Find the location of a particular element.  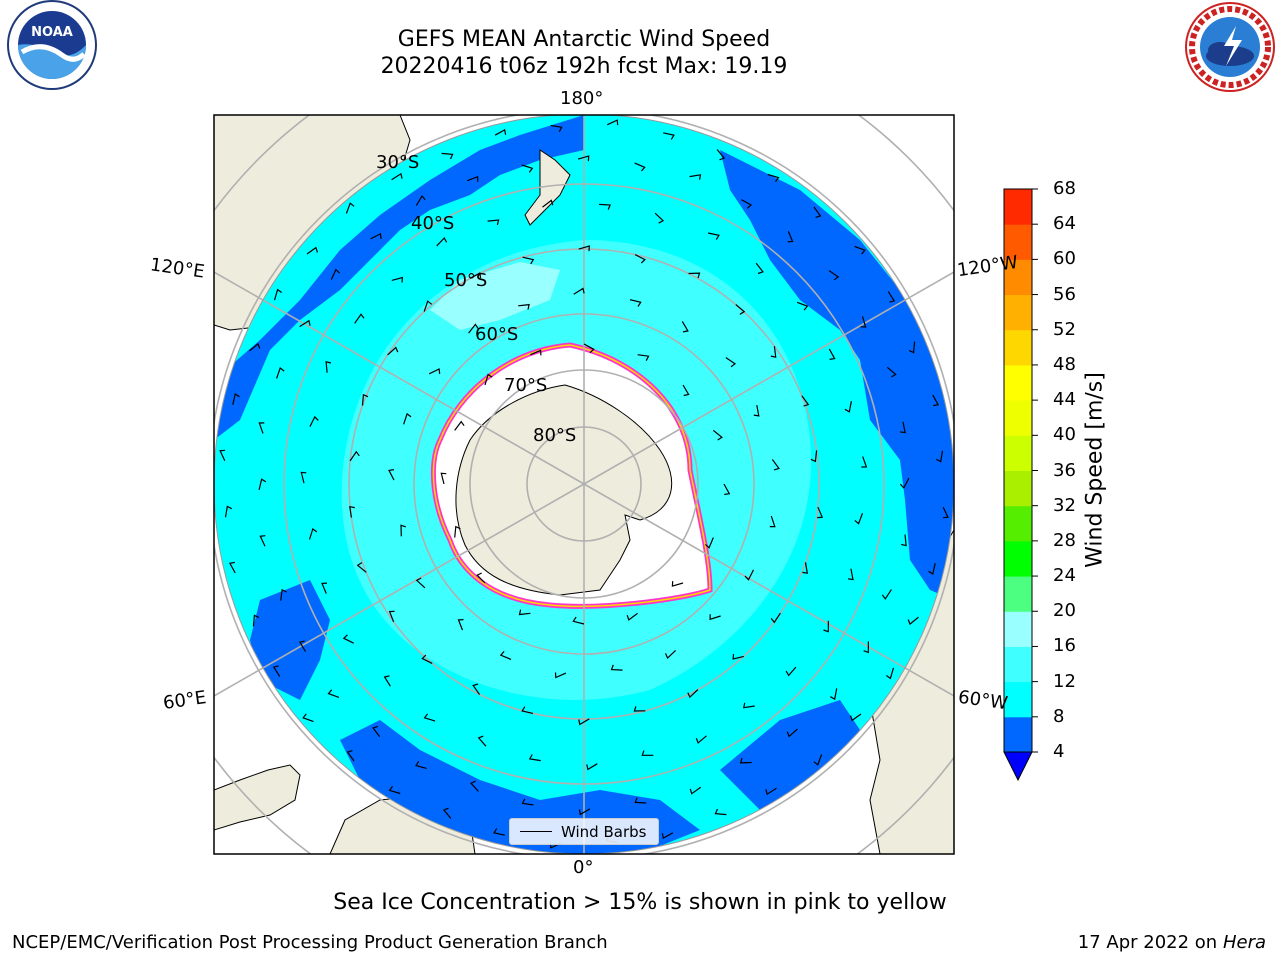

footer-date-text: 17 Apr 2022 on is located at coordinates (1150, 942).